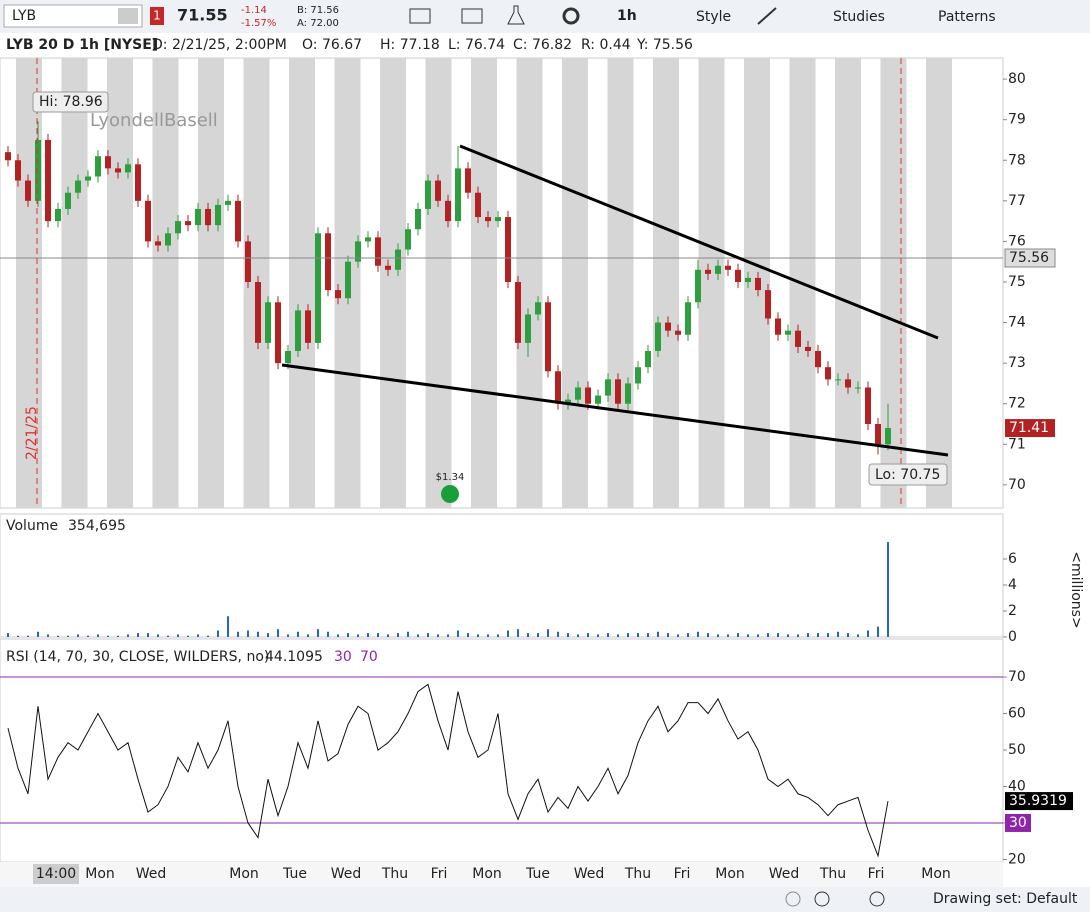  What do you see at coordinates (128, 16) in the screenshot?
I see `dropdown` at bounding box center [128, 16].